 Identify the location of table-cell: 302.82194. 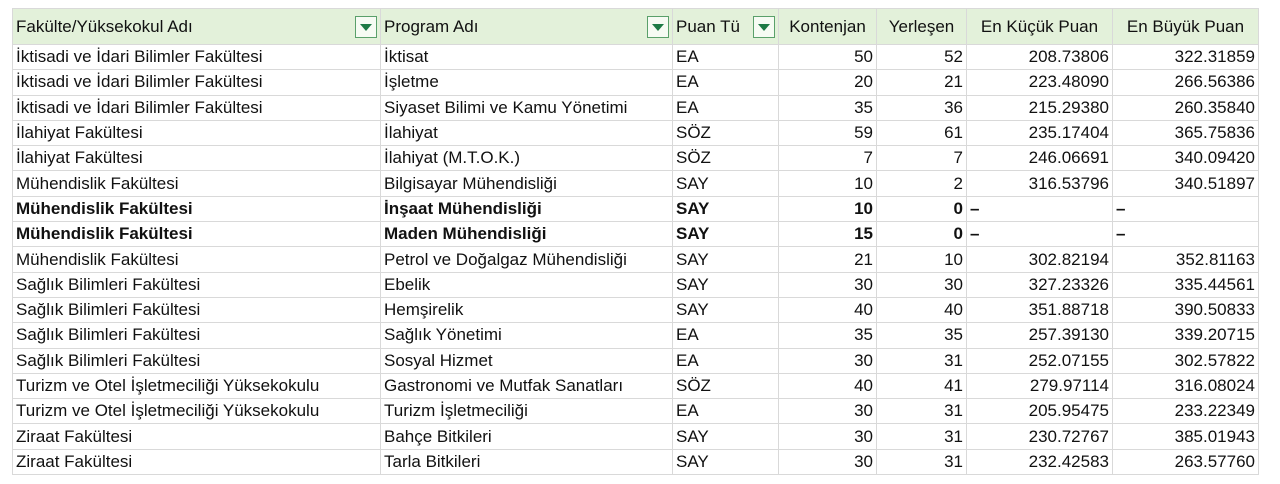
(1039, 259).